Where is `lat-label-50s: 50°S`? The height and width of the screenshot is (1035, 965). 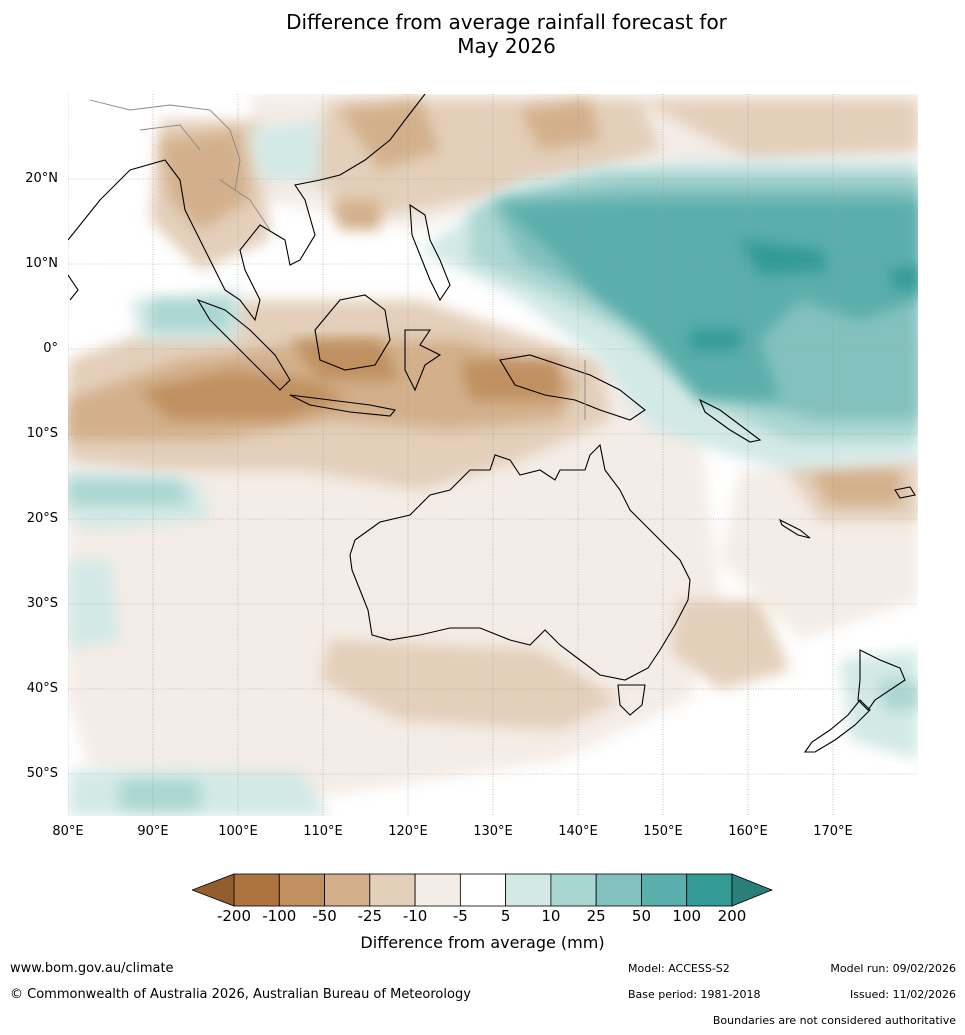
lat-label-50s: 50°S is located at coordinates (42, 773).